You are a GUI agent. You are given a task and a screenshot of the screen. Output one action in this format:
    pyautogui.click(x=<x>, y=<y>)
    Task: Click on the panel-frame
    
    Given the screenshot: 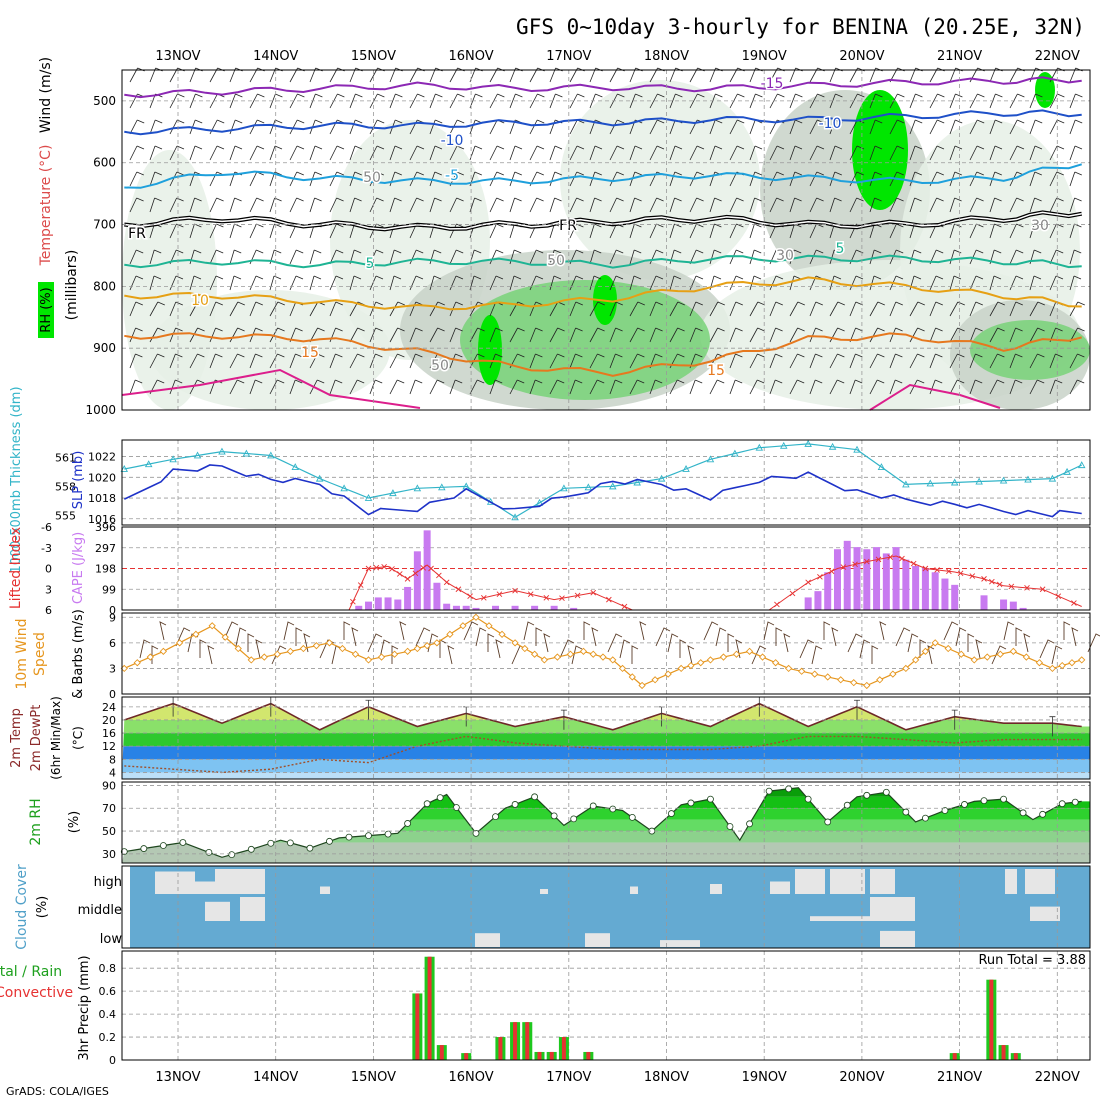 What is the action you would take?
    pyautogui.click(x=606, y=822)
    